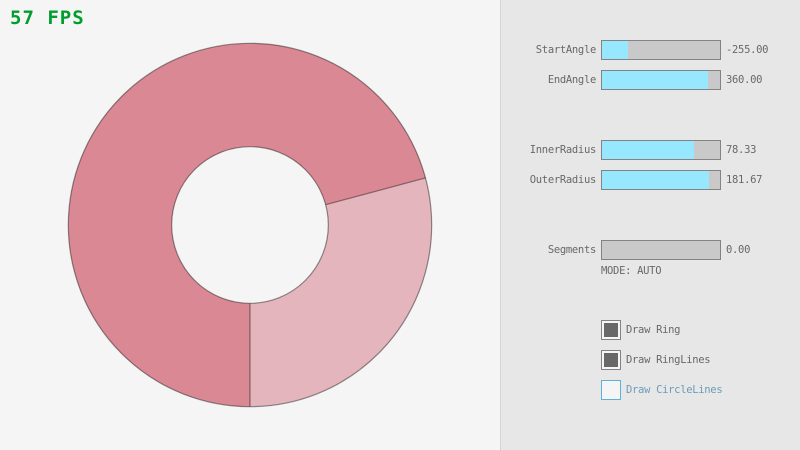  What do you see at coordinates (741, 150) in the screenshot?
I see `innerradius-value: 78.33` at bounding box center [741, 150].